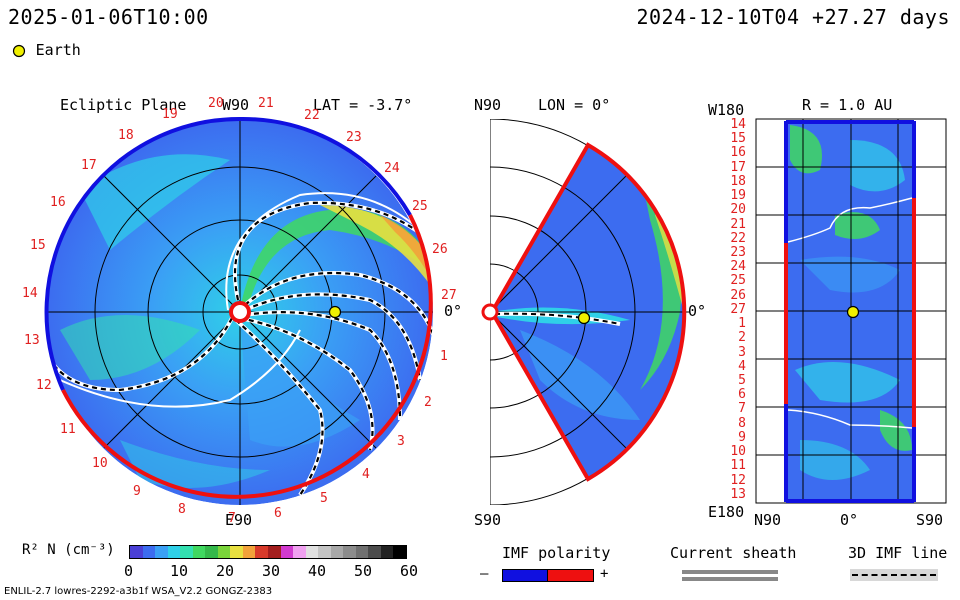  I want to click on day-number: 8, so click(182, 509).